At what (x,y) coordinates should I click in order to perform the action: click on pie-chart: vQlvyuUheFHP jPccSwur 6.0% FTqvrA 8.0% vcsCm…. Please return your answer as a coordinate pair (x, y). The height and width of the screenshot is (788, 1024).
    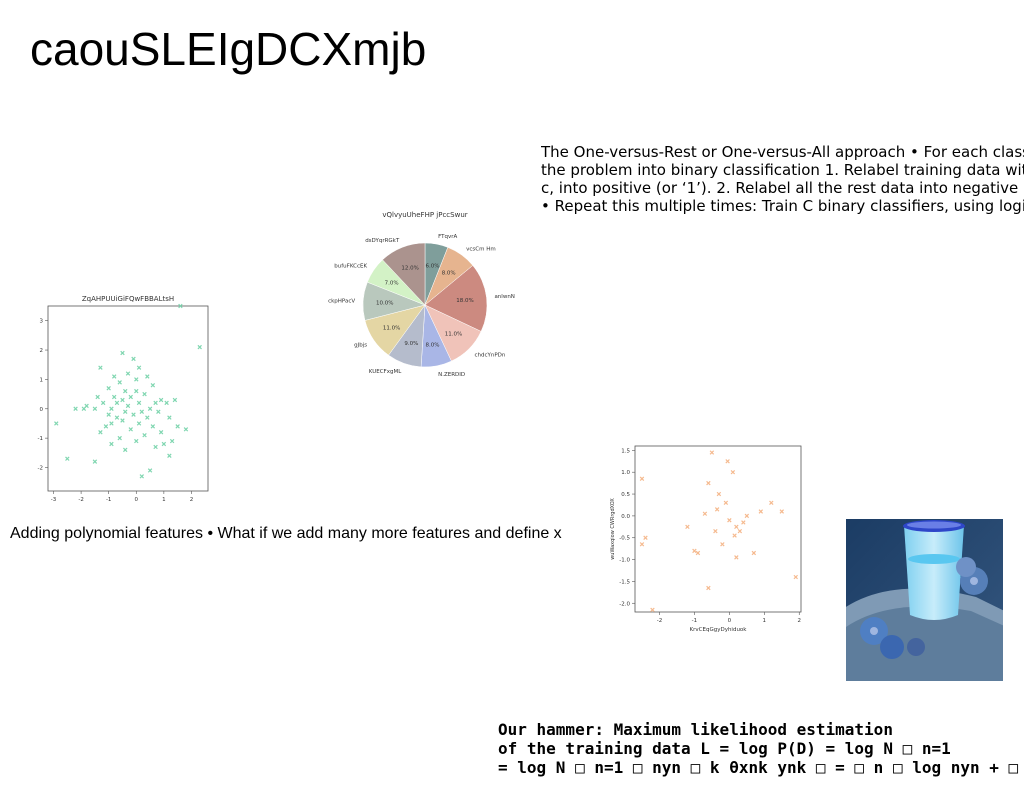
    Looking at the image, I should click on (421, 294).